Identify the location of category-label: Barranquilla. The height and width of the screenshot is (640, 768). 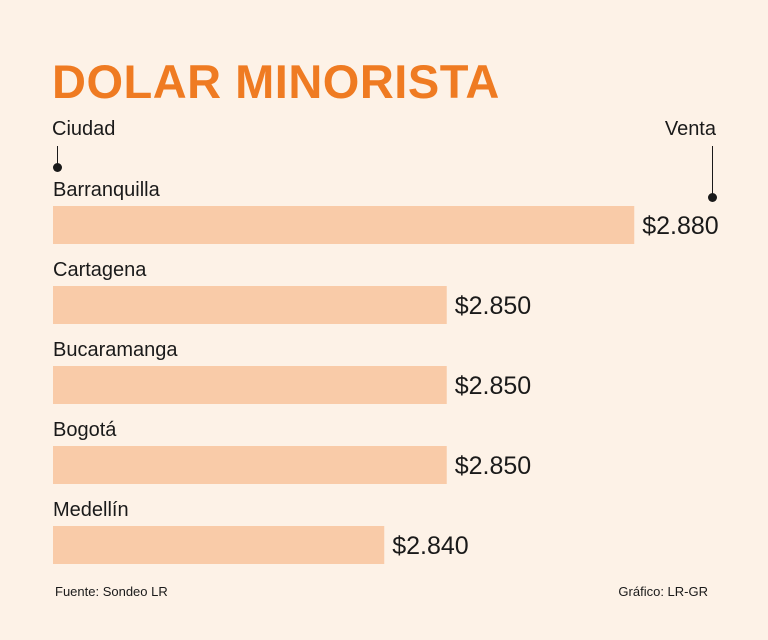
(107, 190).